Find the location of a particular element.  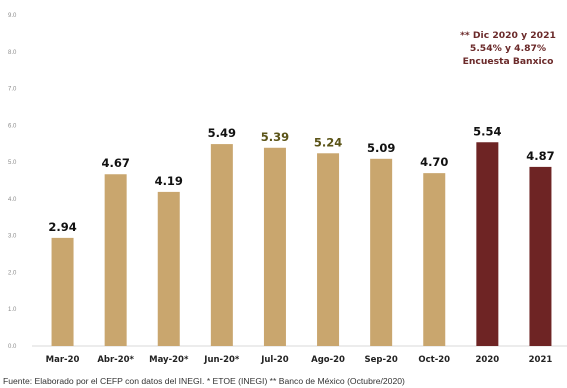

y-axis-ticks: 0.0 1.0 2.0 3.0 4.0 5.0 6.0 7.0 8.0 9.0 is located at coordinates (12, 181).